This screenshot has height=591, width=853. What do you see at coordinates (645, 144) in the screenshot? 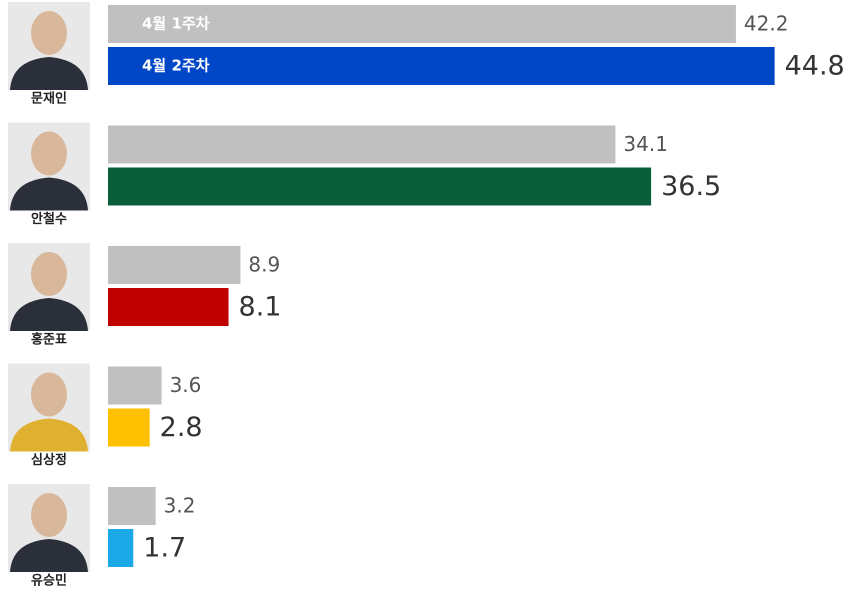
I see `value-label: 34.1` at bounding box center [645, 144].